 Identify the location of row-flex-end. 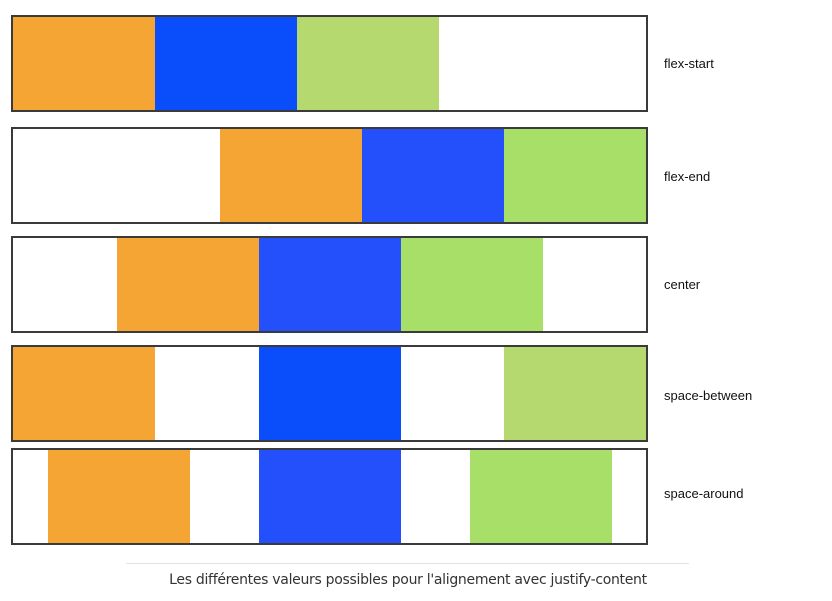
(329, 175).